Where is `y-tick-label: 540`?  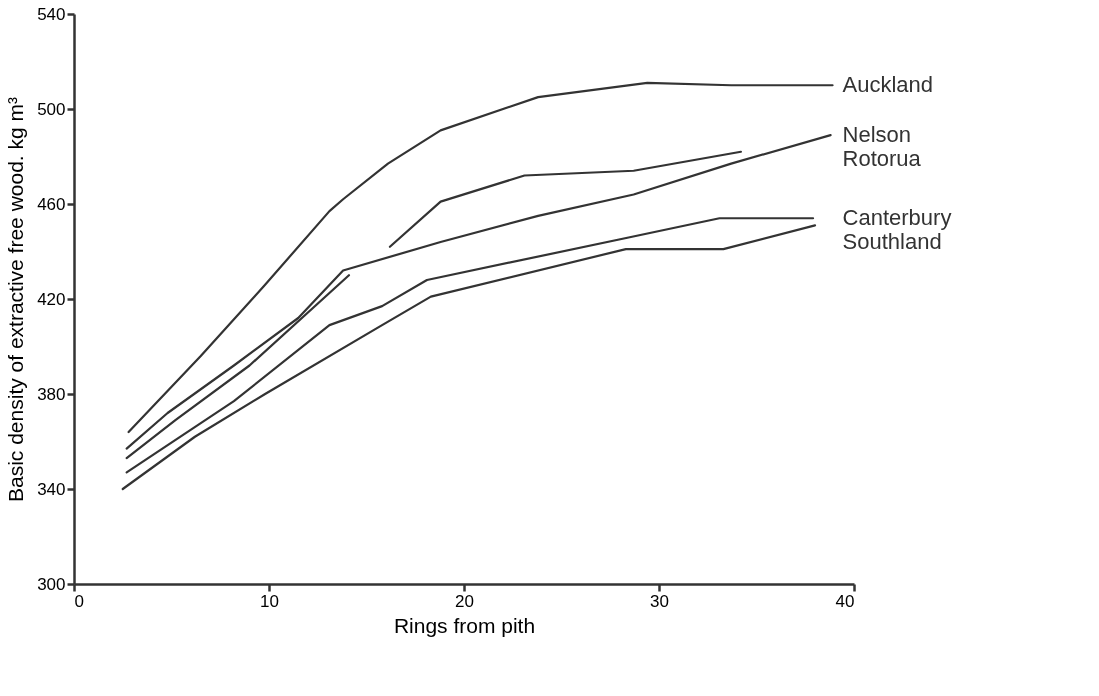 y-tick-label: 540 is located at coordinates (51, 14).